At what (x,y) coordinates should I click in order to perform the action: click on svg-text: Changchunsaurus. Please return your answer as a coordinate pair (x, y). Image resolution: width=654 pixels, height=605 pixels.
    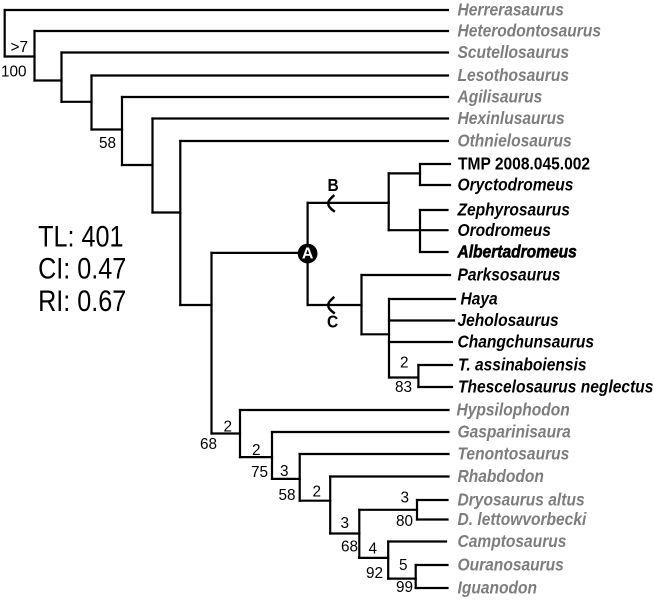
    Looking at the image, I should click on (526, 342).